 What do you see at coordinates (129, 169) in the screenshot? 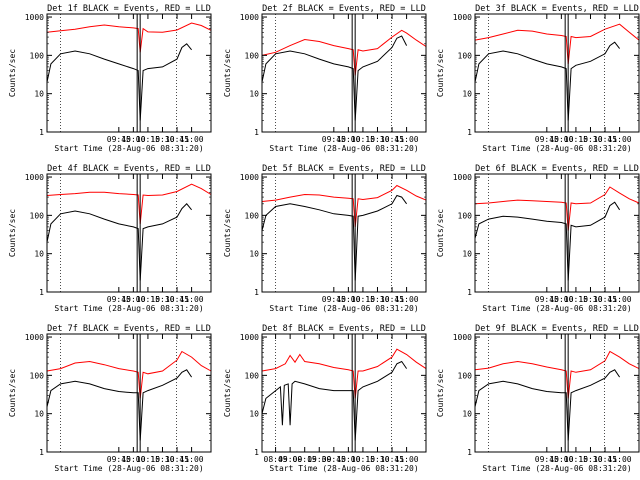
I see `chart-title: Det 4f BLACK = Events, RED = LLD` at bounding box center [129, 169].